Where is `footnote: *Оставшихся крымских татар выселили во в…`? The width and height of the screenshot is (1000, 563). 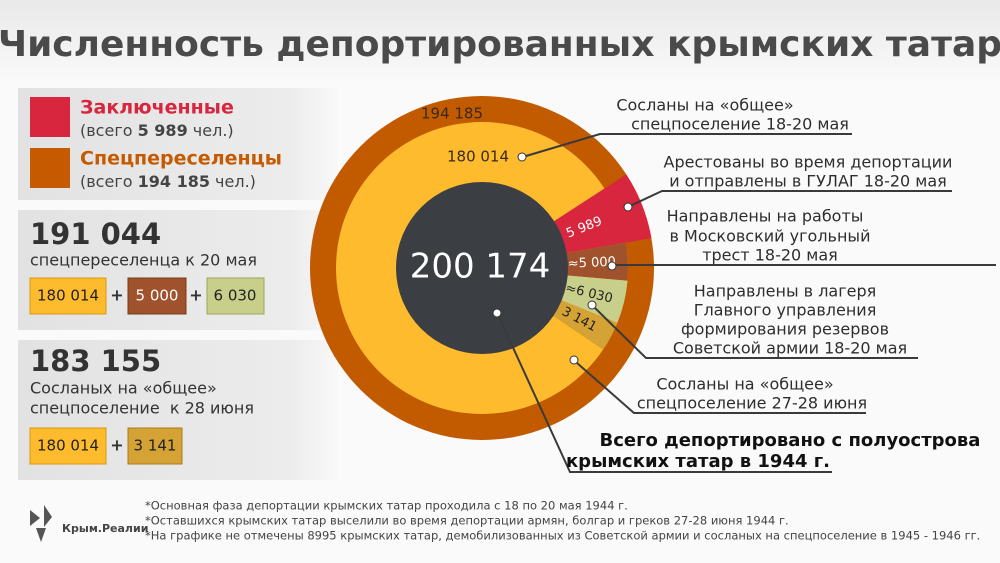 footnote: *Оставшихся крымских татар выселили во в… is located at coordinates (467, 521).